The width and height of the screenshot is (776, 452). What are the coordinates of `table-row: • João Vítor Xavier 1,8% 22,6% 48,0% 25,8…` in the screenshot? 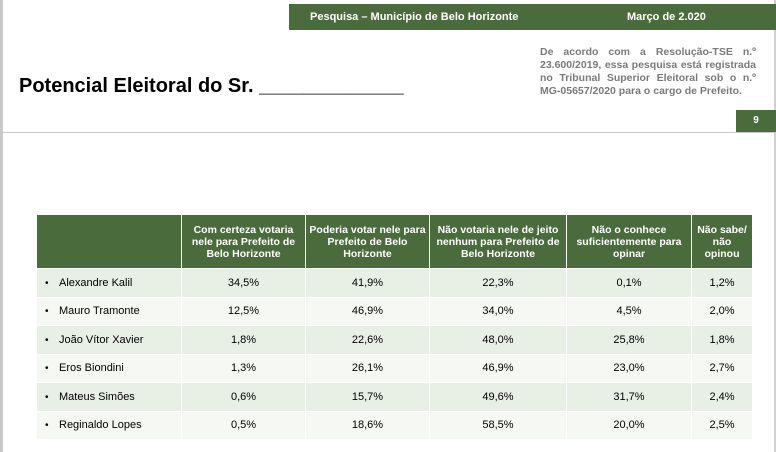 It's located at (394, 340).